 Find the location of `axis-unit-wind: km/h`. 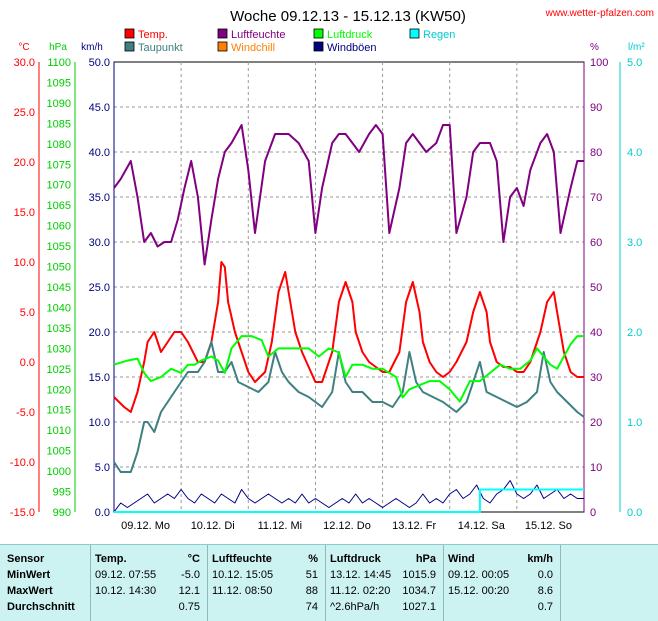

axis-unit-wind: km/h is located at coordinates (92, 47).